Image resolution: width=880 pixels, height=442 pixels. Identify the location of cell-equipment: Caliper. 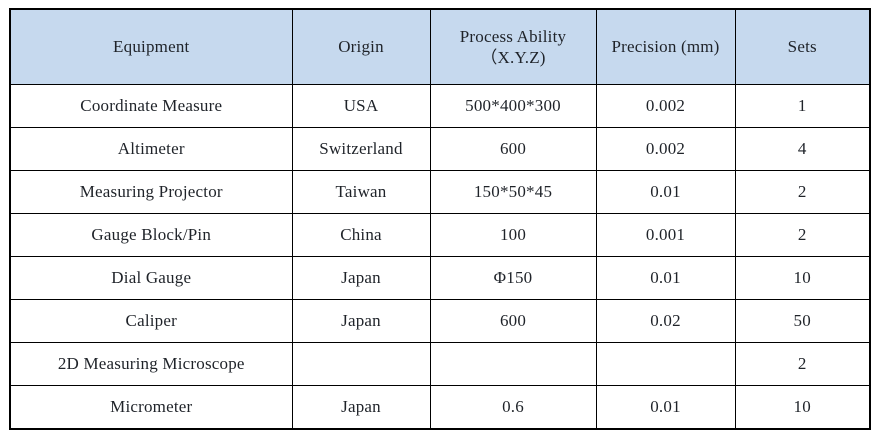
(151, 321).